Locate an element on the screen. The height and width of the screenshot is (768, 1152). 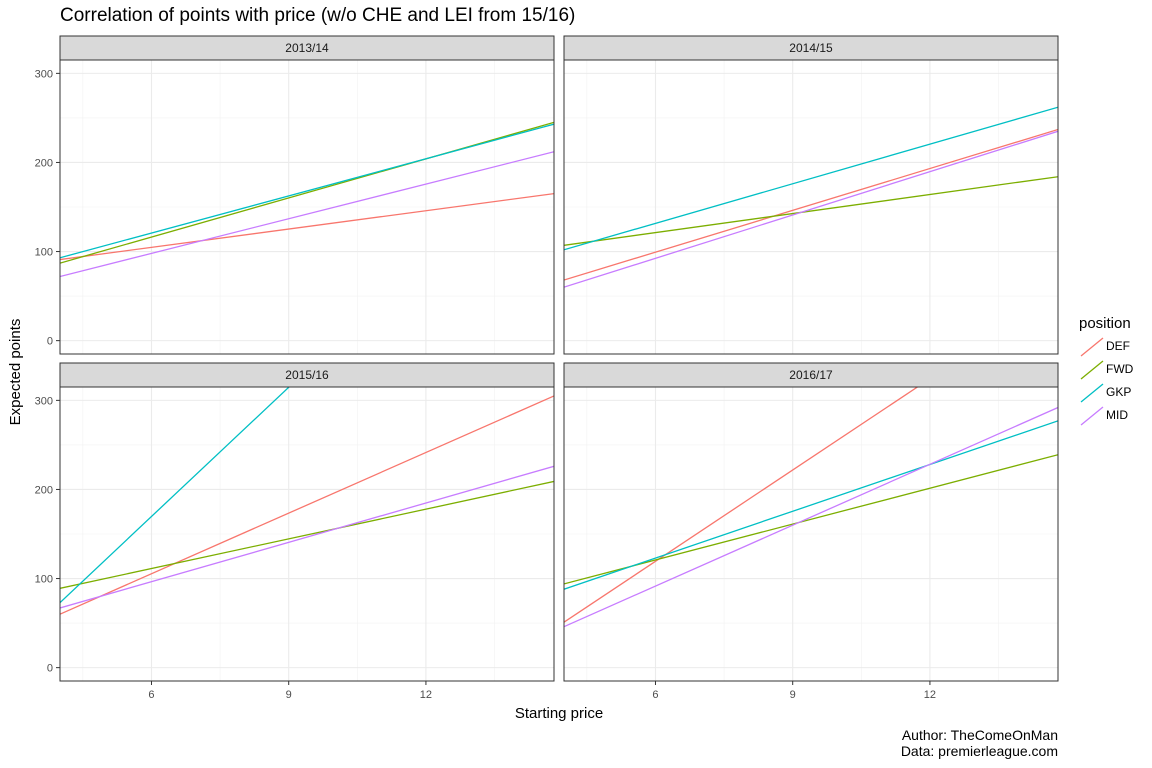
legend: position DEF FWD GKP MID is located at coordinates (1106, 370).